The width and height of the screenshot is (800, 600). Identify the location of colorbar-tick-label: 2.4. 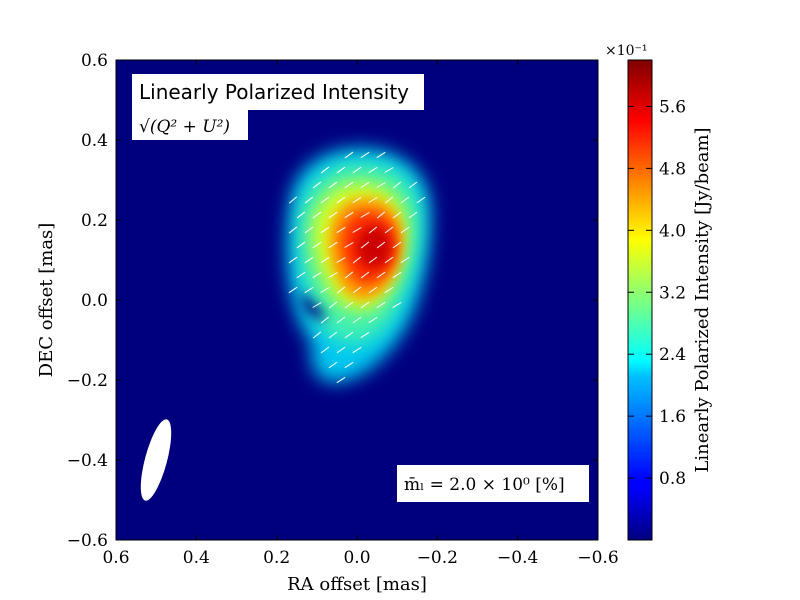
(672, 355).